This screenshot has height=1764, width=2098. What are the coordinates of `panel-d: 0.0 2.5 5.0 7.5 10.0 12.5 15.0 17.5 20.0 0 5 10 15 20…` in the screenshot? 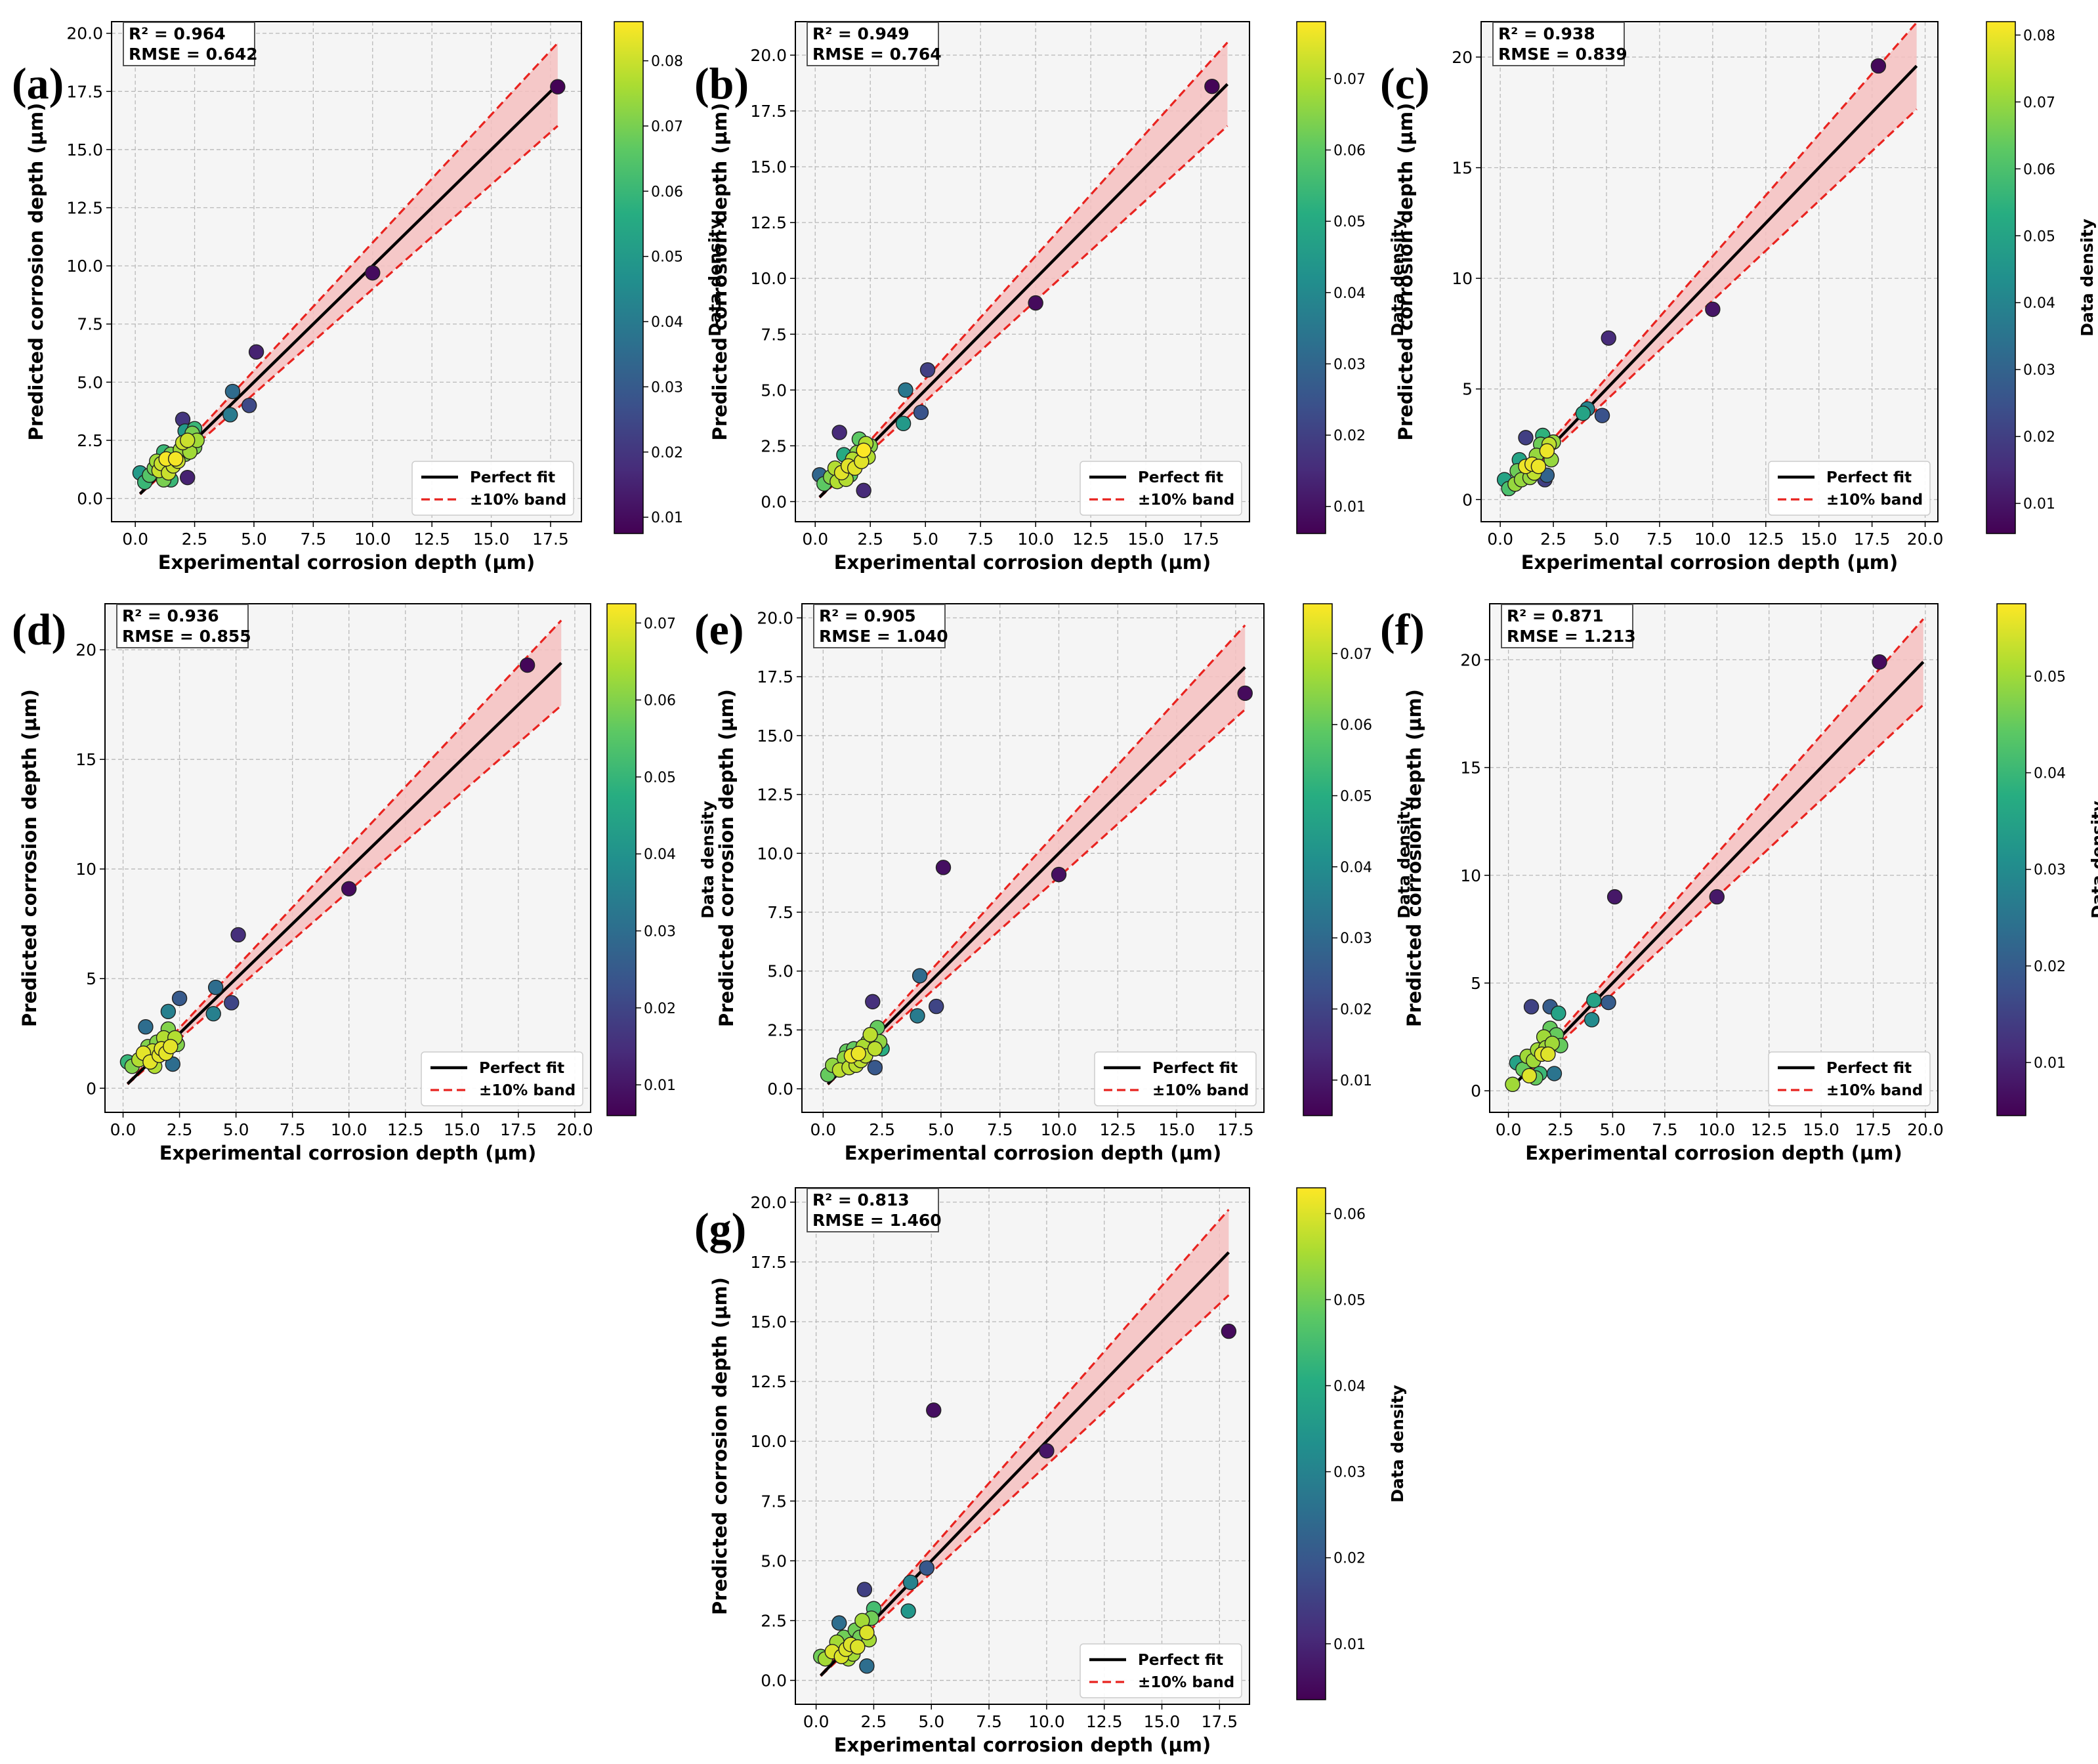 It's located at (365, 883).